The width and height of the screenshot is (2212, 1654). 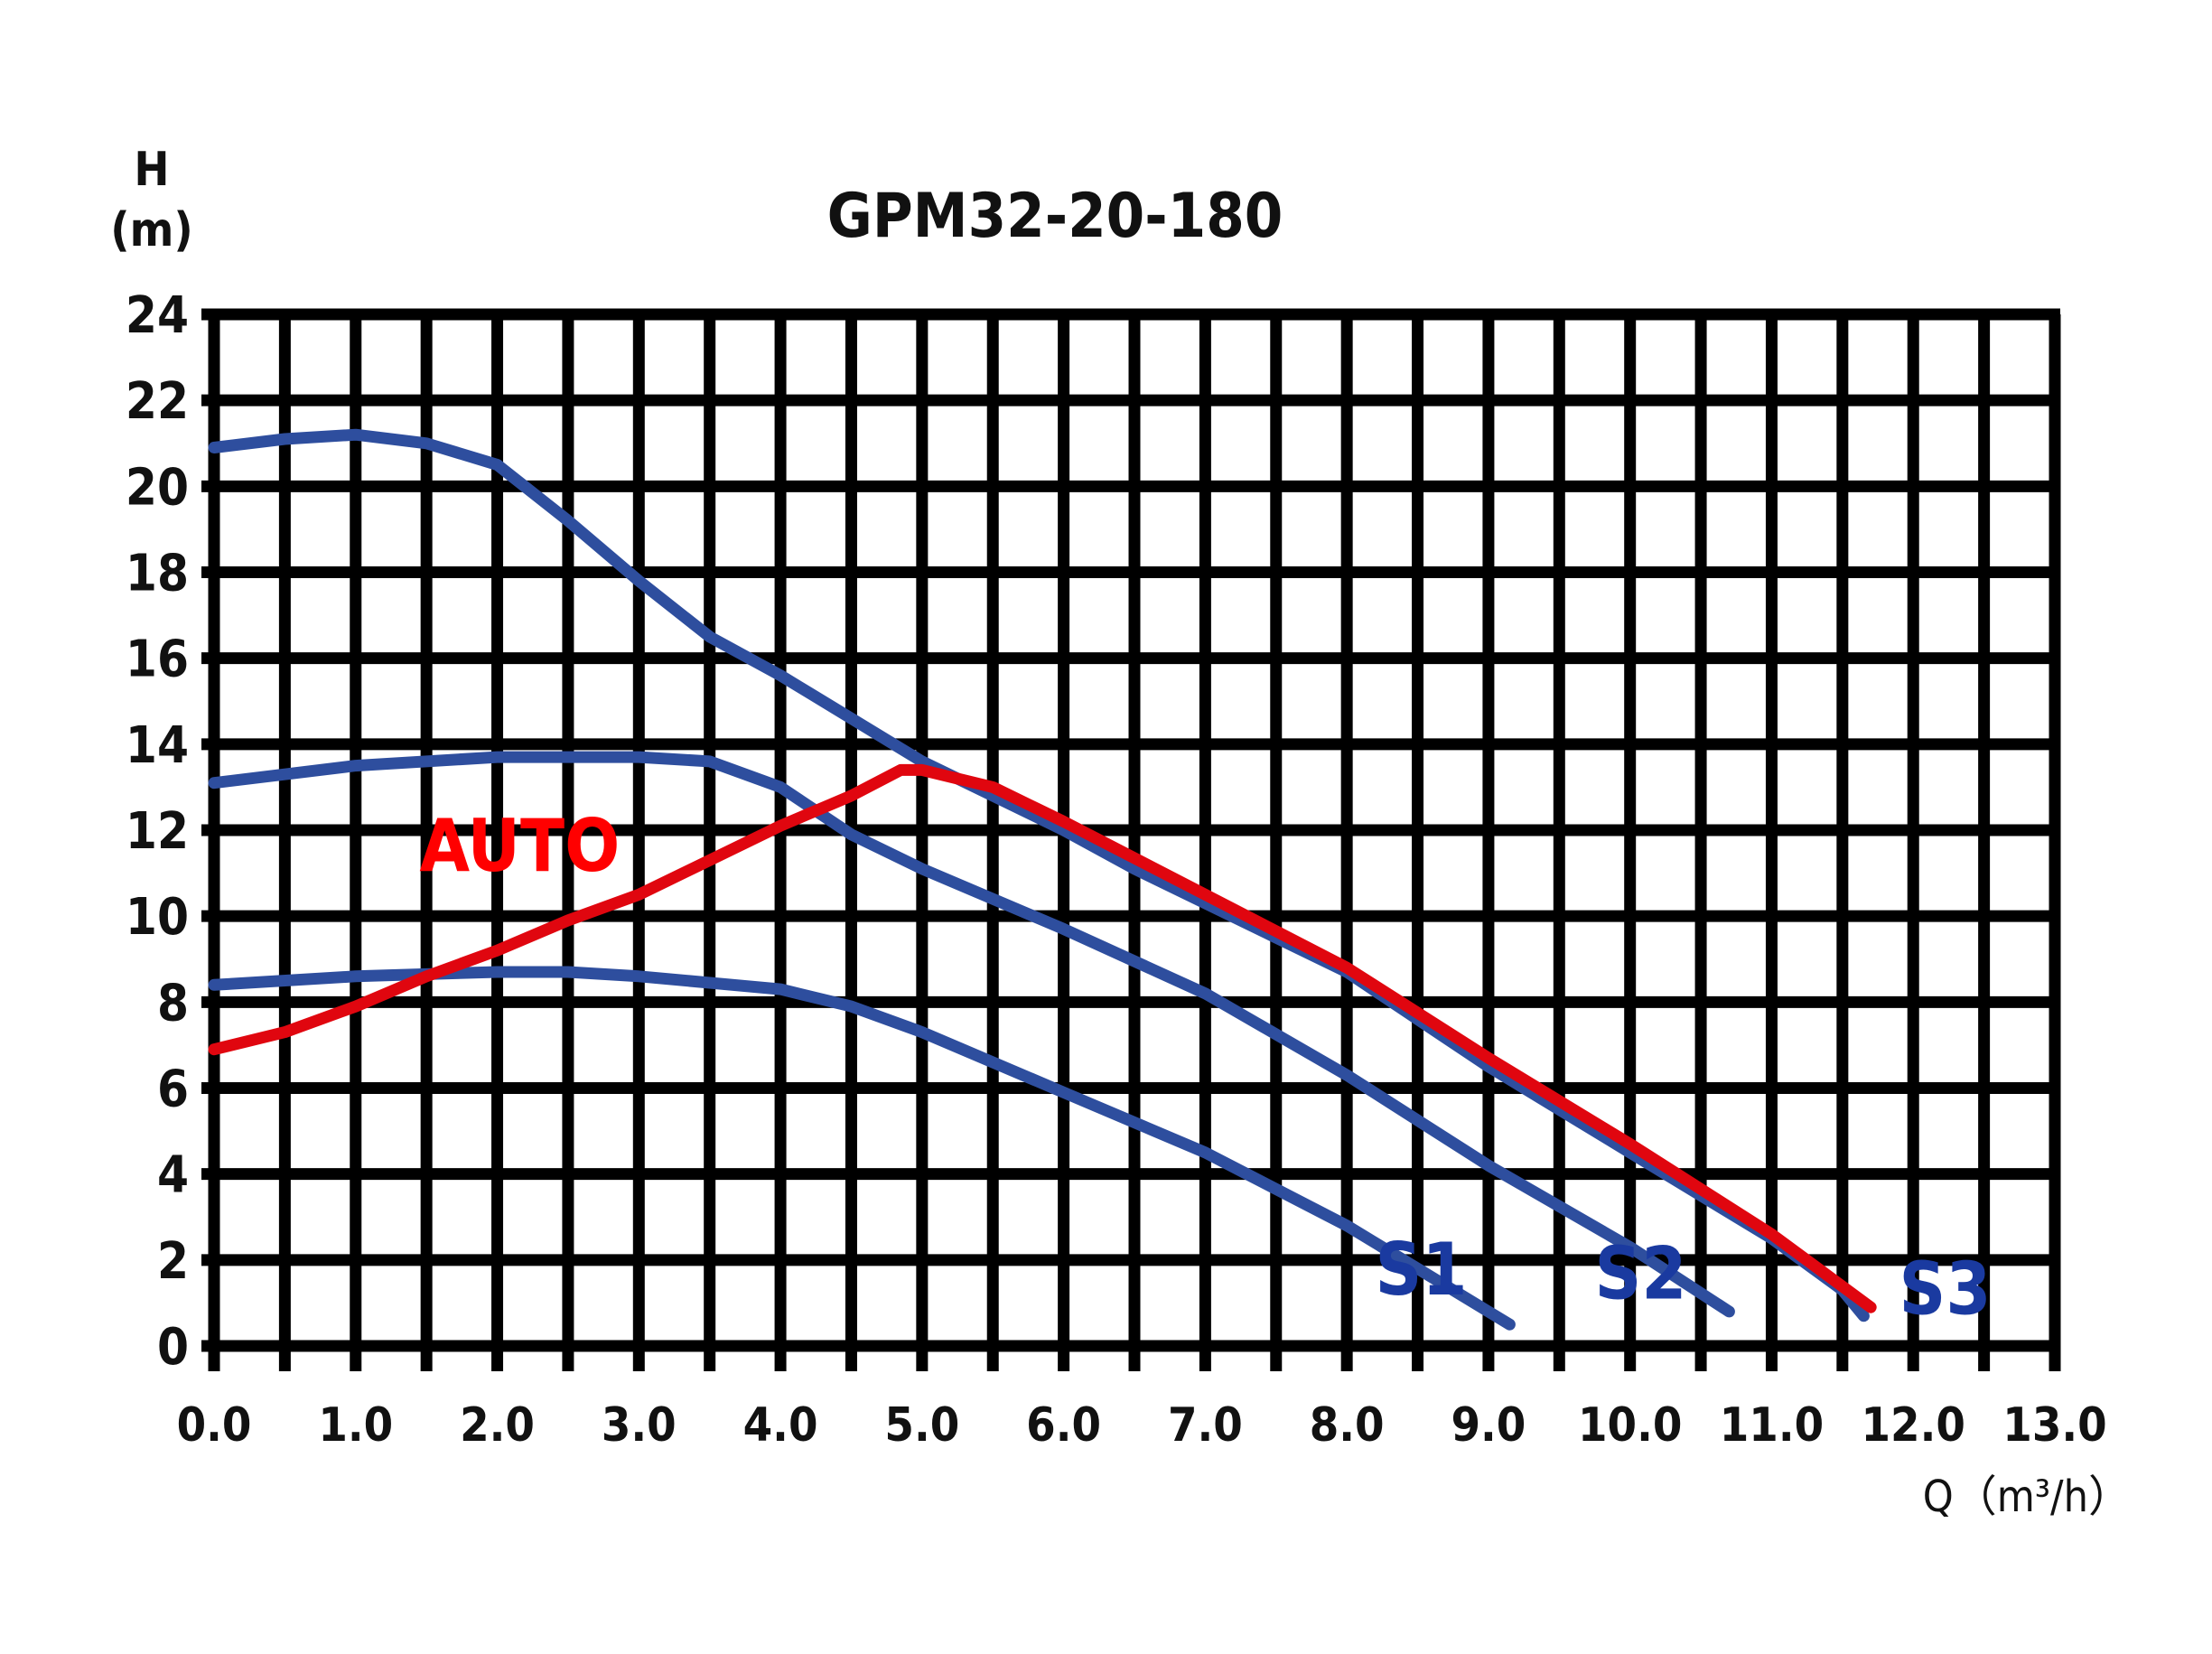 What do you see at coordinates (780, 1425) in the screenshot?
I see `x-tick-label: 4.0` at bounding box center [780, 1425].